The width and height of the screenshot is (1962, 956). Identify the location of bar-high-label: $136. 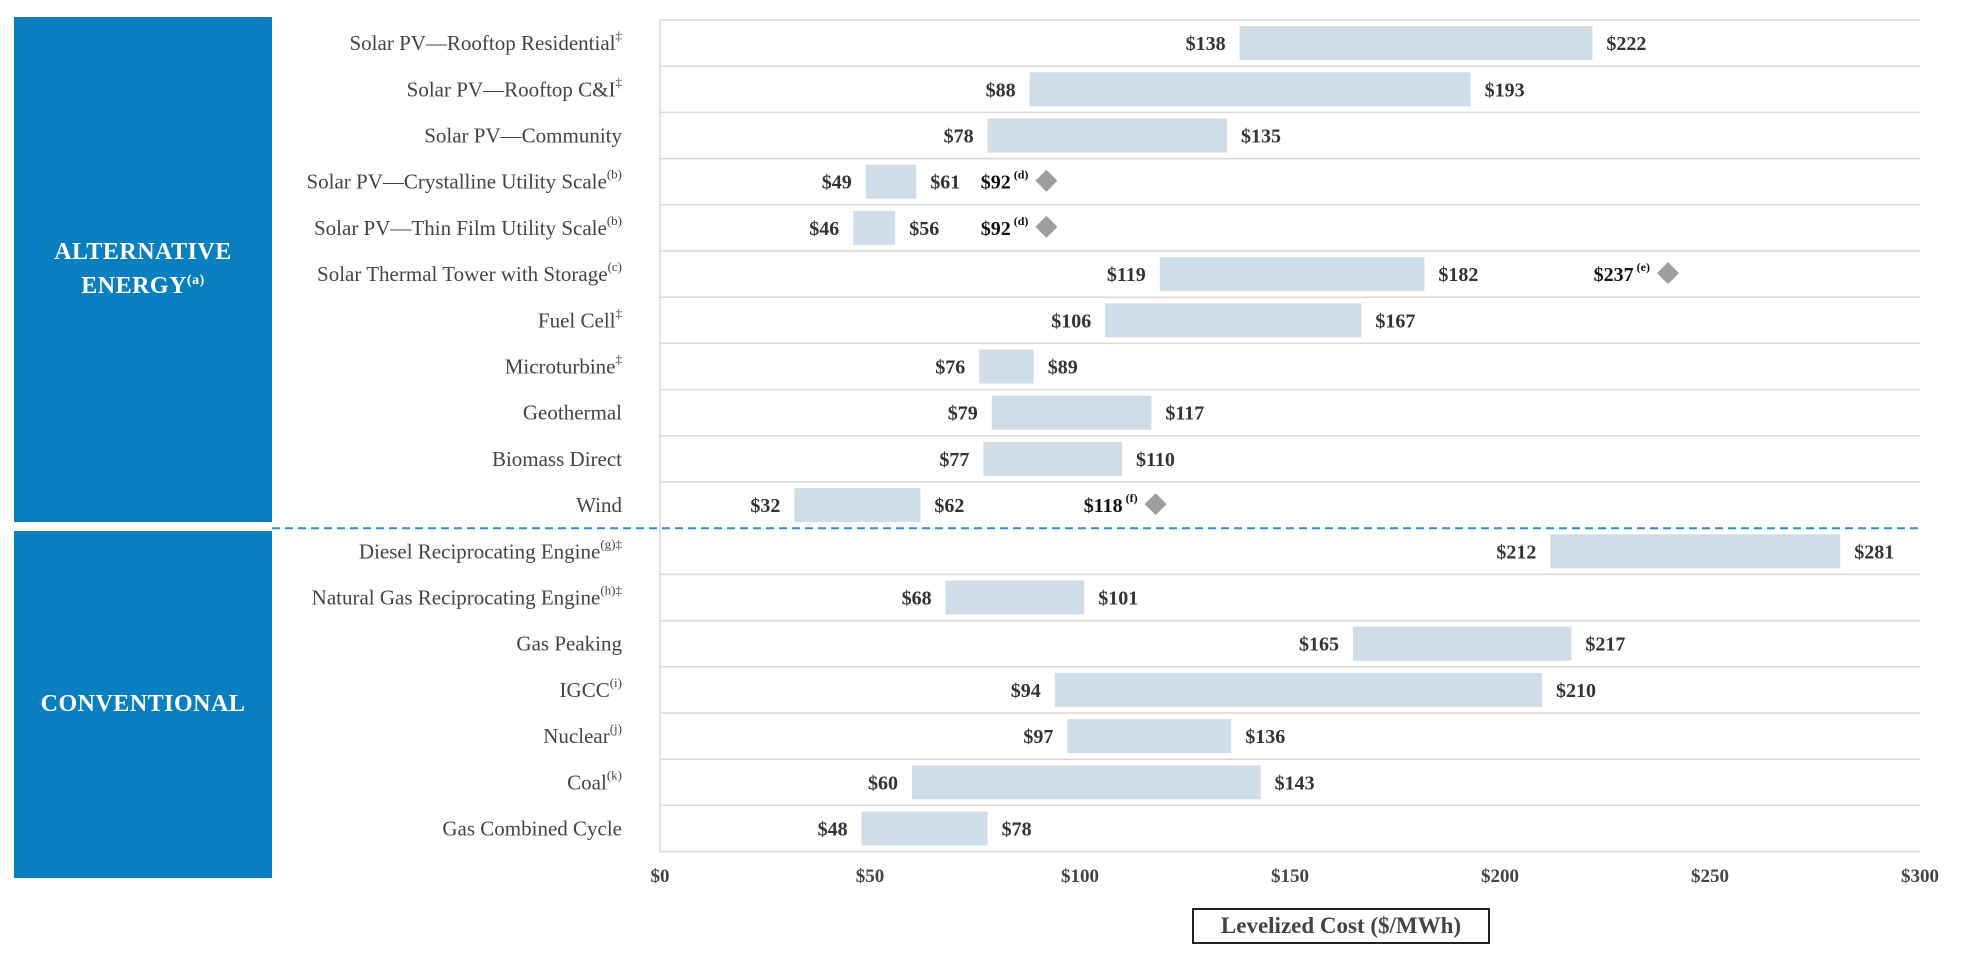
(1265, 737).